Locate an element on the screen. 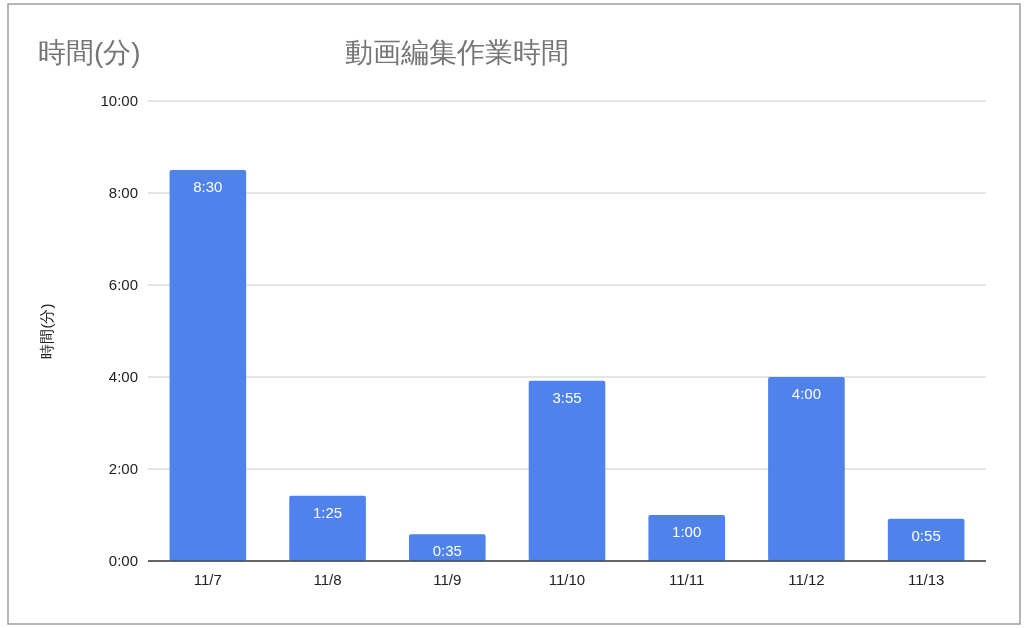 Image resolution: width=1024 pixels, height=628 pixels. data-label: 8:30 is located at coordinates (208, 186).